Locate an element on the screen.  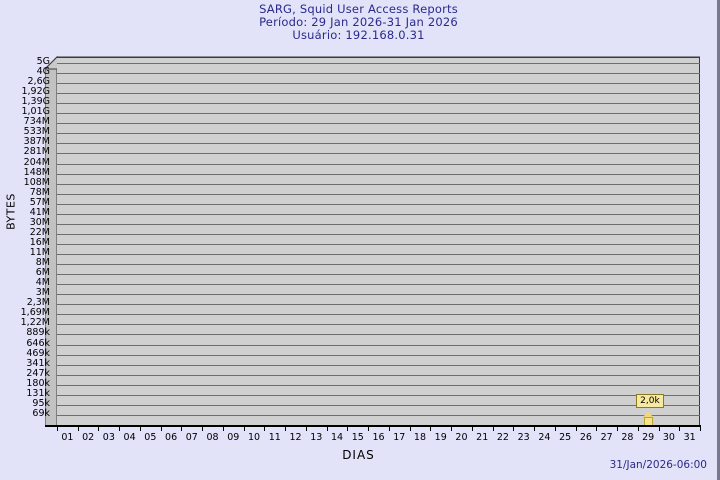
x-tick-label: 24 is located at coordinates (544, 437).